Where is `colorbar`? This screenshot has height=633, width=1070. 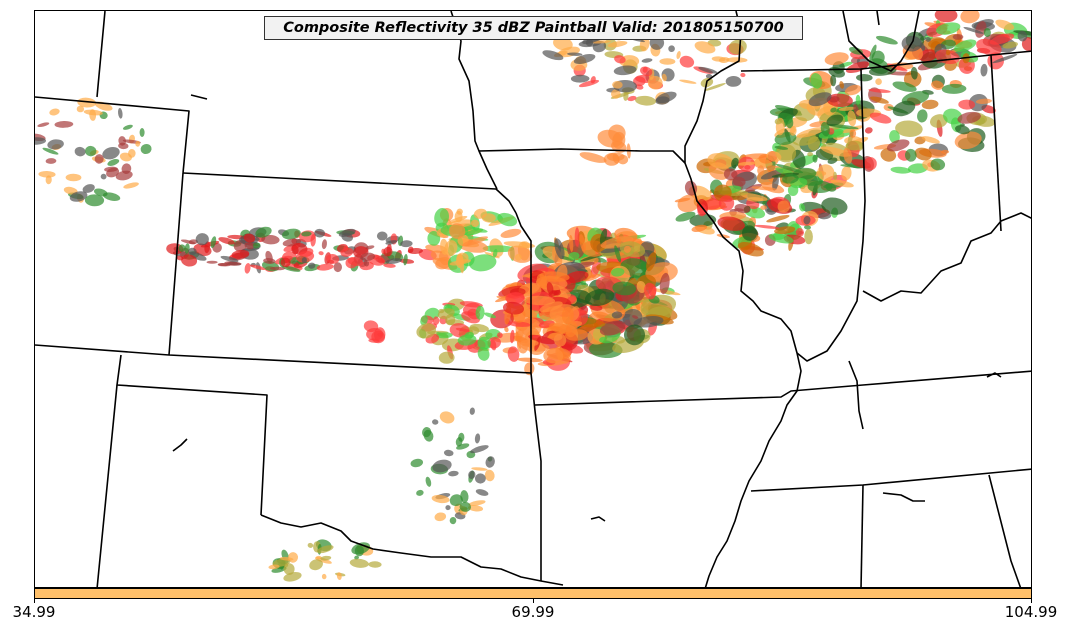 colorbar is located at coordinates (533, 593).